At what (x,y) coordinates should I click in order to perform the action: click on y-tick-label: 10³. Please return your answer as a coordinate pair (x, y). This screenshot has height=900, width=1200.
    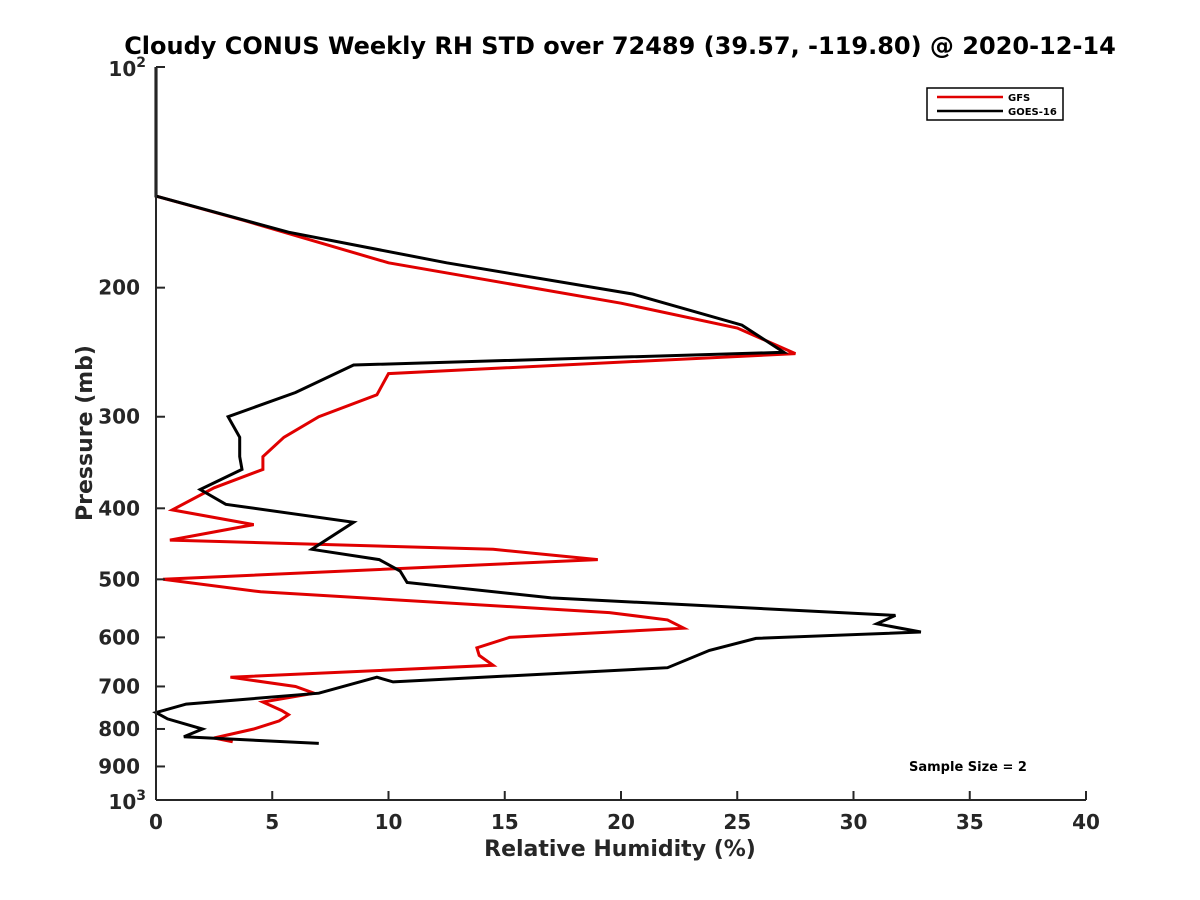
    Looking at the image, I should click on (127, 801).